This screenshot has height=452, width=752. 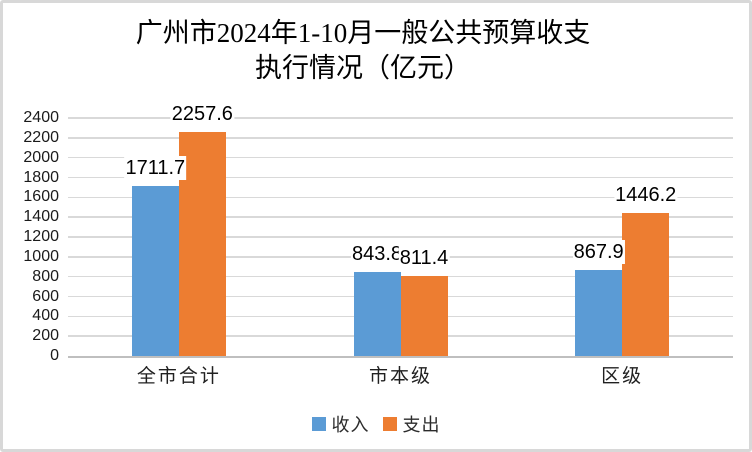 What do you see at coordinates (363, 68) in the screenshot?
I see `chart-title-line-2: 执行情况（亿元）` at bounding box center [363, 68].